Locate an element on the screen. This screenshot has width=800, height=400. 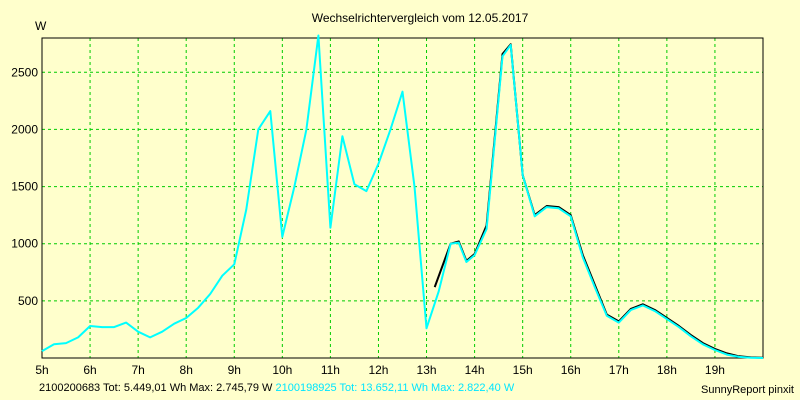
legend-series-2-stats: Tot: 13.652,11 Wh Max: 2.822,40 W is located at coordinates (427, 388).